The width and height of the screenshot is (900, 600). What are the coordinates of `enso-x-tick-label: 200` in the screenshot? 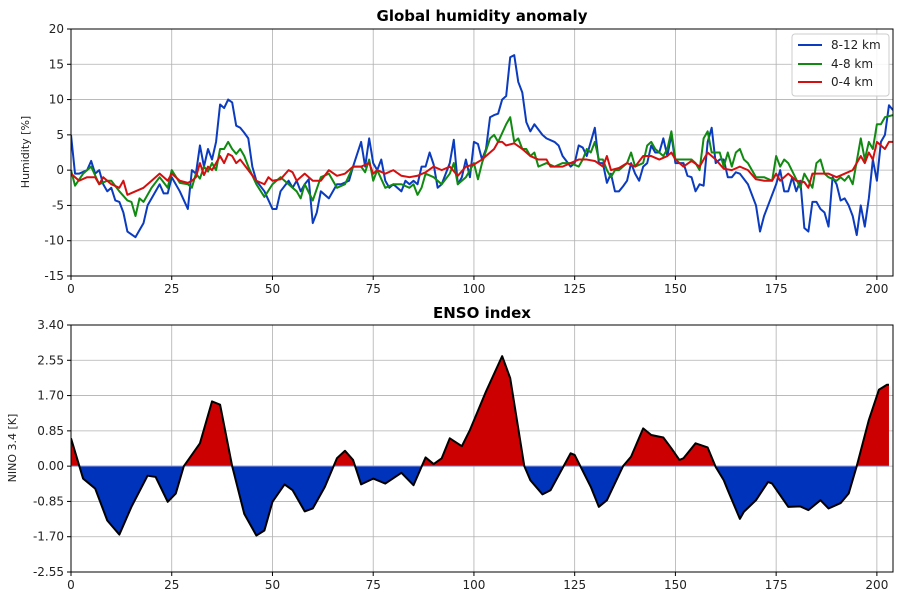 It's located at (876, 585).